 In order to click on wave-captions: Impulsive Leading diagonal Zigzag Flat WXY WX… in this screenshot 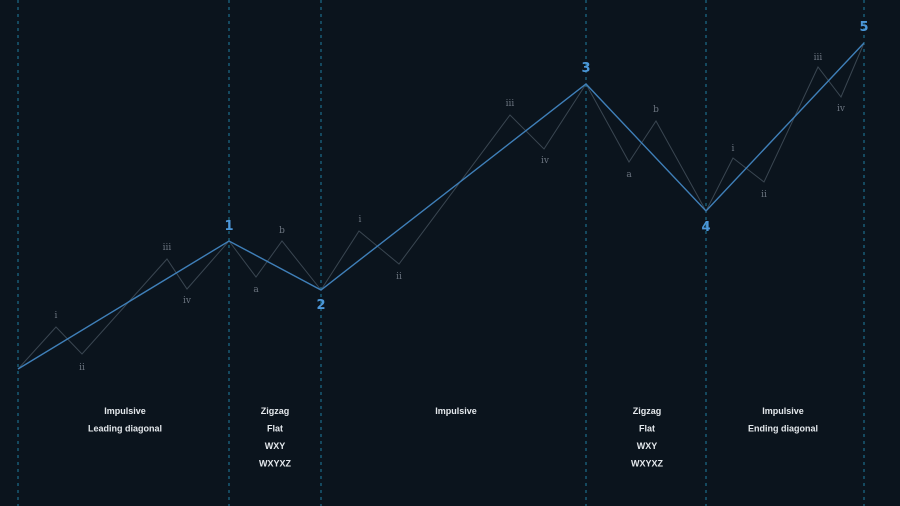, I will do `click(453, 437)`.